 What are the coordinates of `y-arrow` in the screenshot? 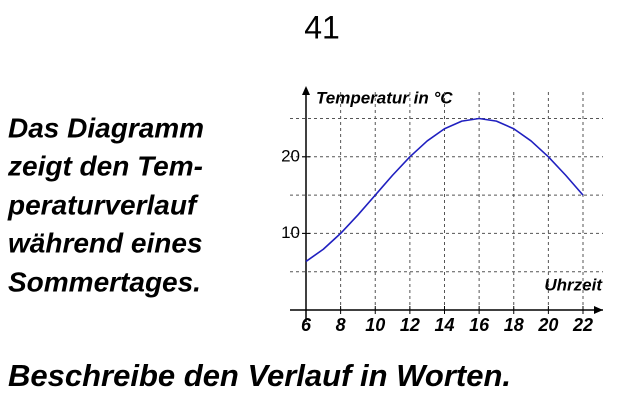 It's located at (306, 90).